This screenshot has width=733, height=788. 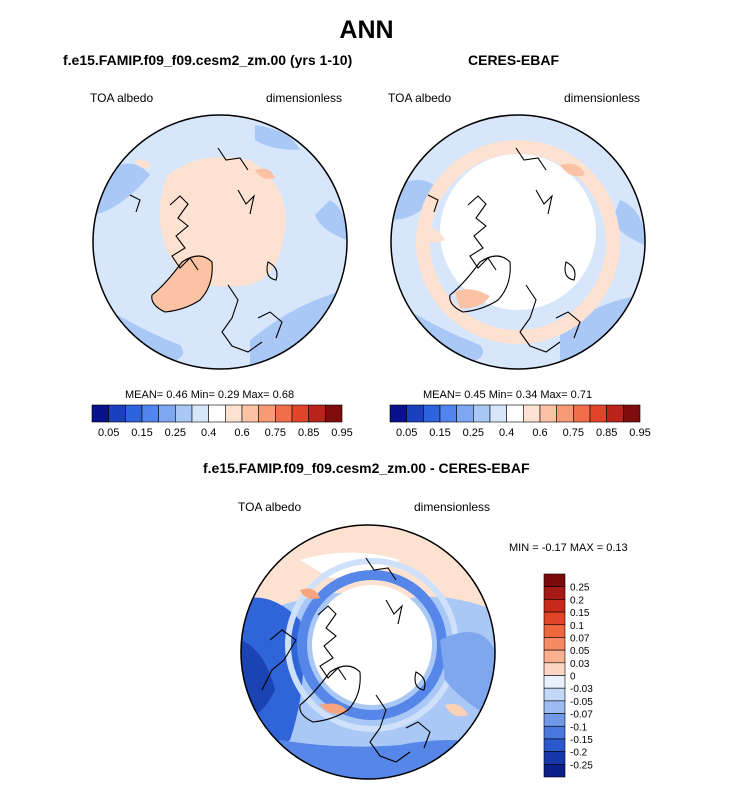 I want to click on colorbar-2-tick-label: 0.6, so click(x=539, y=433).